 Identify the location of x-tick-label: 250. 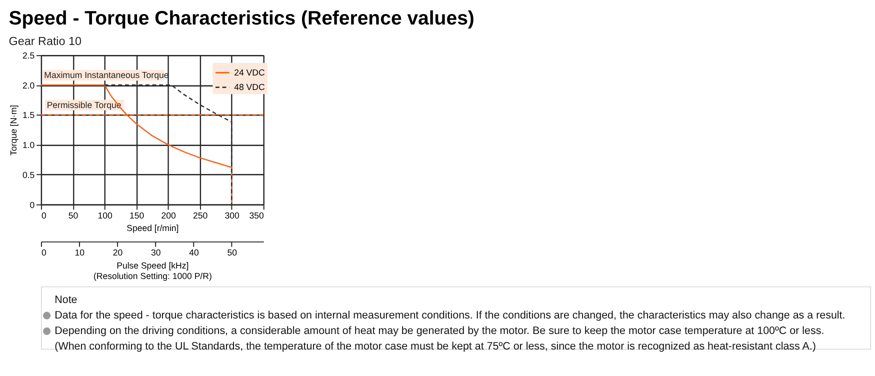
(200, 215).